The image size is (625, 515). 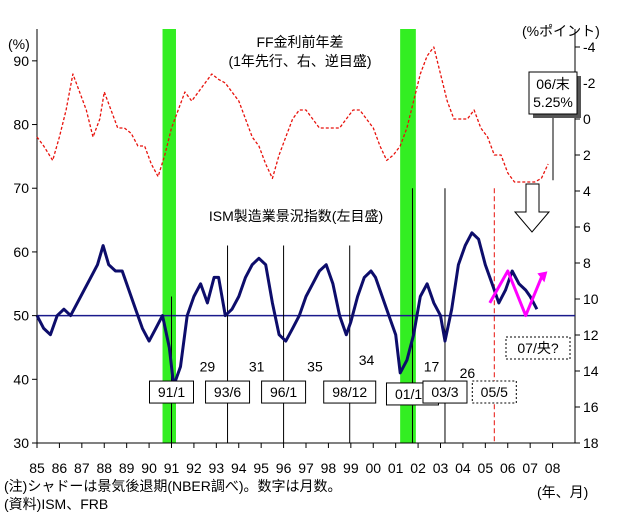 I want to click on x-tick-label: 91, so click(x=172, y=468).